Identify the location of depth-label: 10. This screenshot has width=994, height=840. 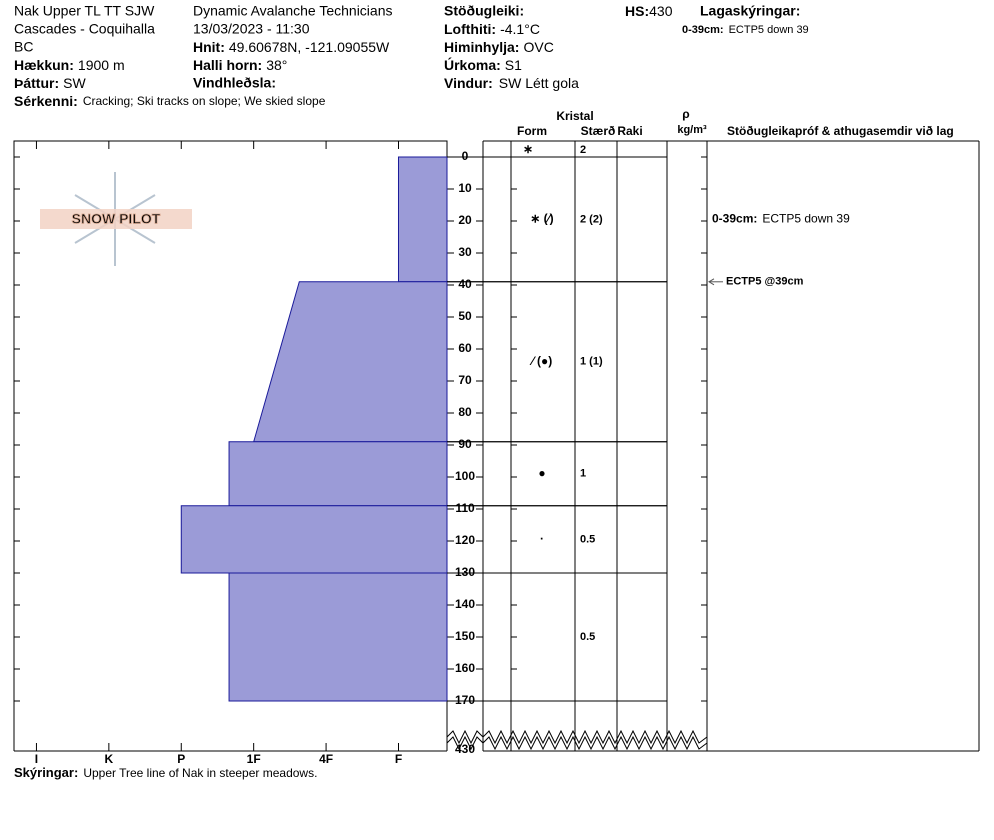
(465, 188).